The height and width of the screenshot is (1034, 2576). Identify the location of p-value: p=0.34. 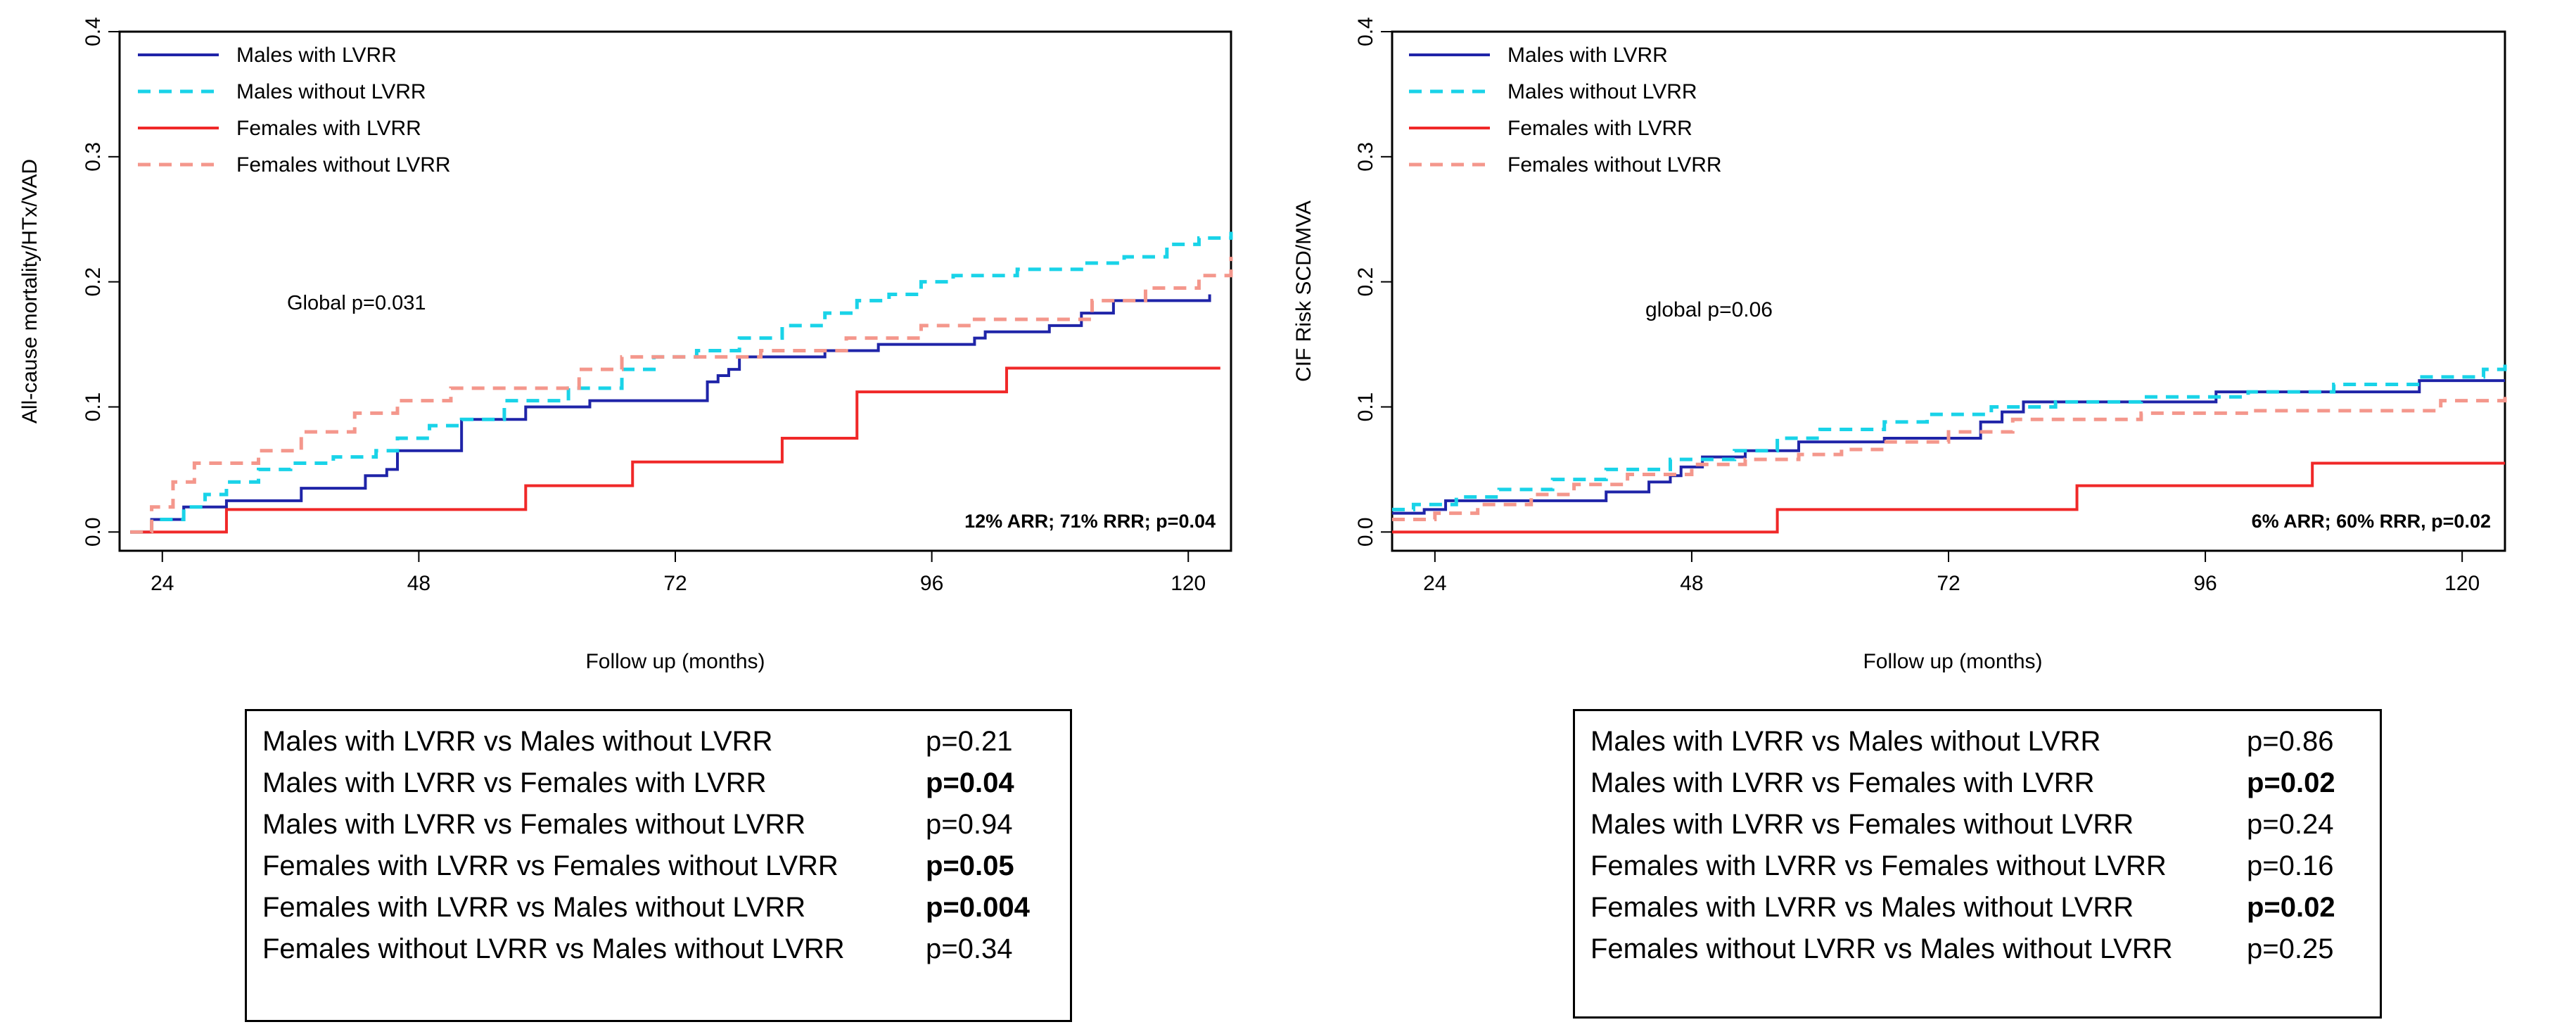
(969, 948).